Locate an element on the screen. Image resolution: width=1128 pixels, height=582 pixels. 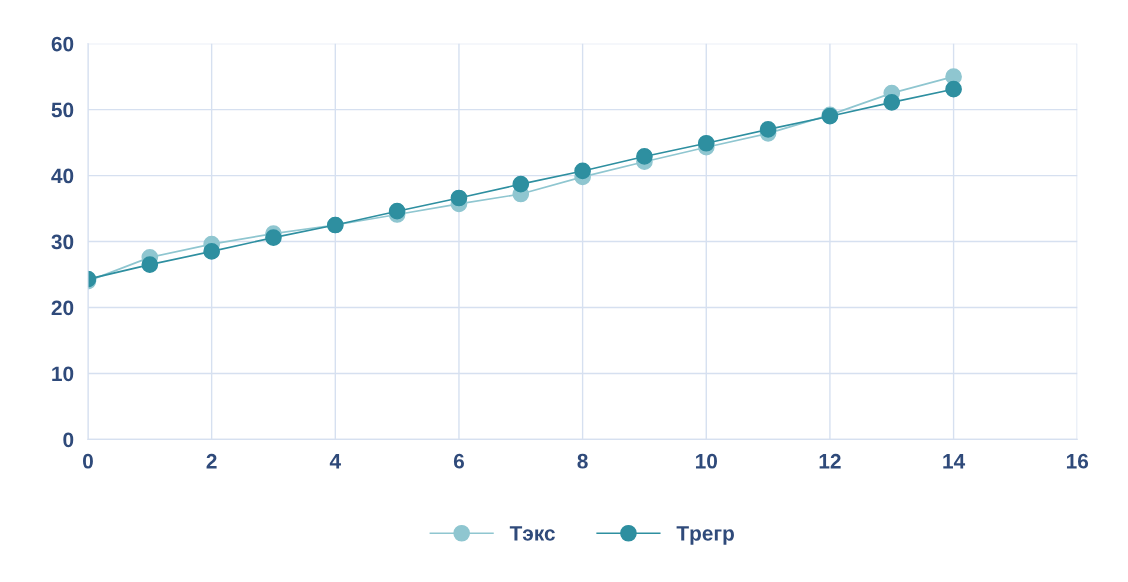
x-tick-label: 14 is located at coordinates (954, 461).